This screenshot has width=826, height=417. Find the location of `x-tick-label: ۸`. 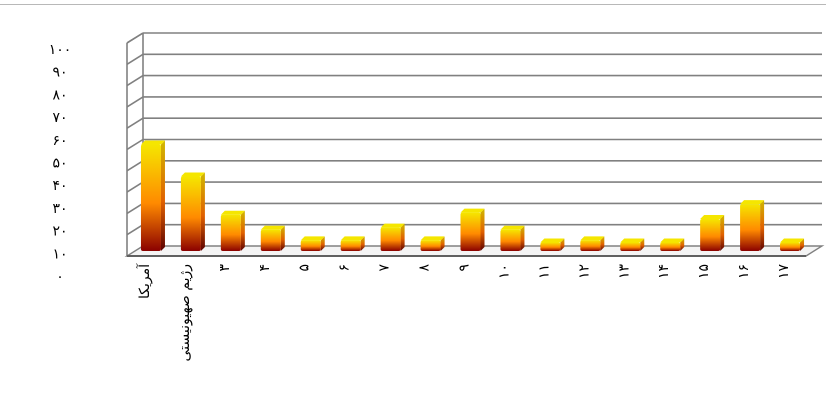

x-tick-label: ۸ is located at coordinates (425, 268).